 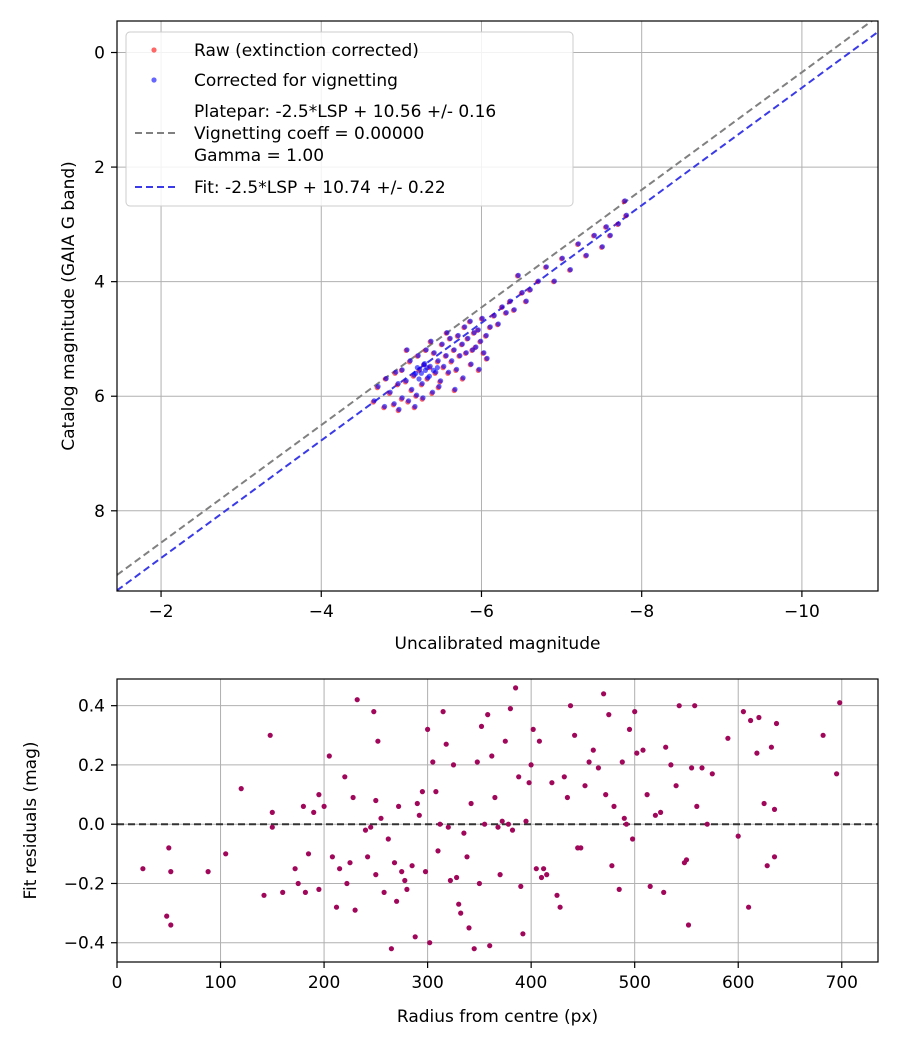 I want to click on bottom-y-tick-label: −0.4, so click(x=84, y=944).